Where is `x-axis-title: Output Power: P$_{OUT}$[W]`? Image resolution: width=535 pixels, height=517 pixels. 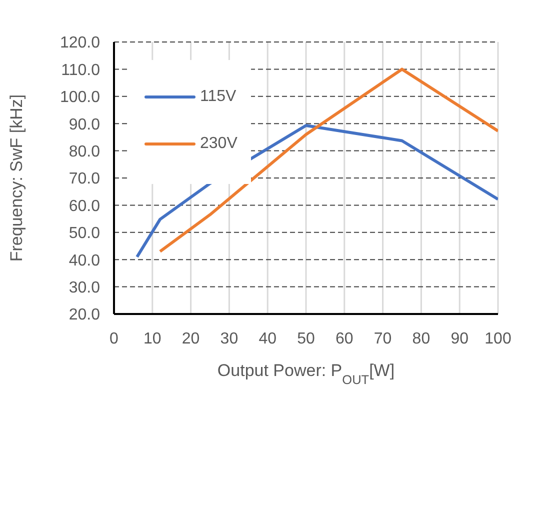
x-axis-title: Output Power: P$_{OUT}$[W] is located at coordinates (306, 373).